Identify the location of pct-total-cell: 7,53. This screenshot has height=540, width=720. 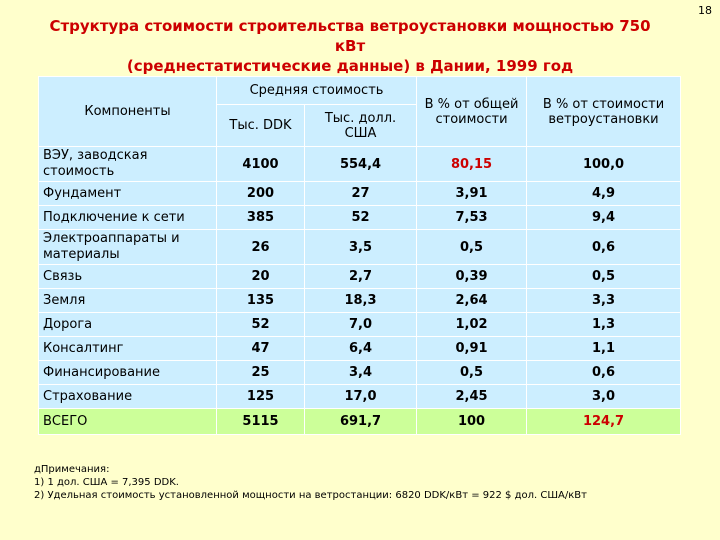
(472, 217).